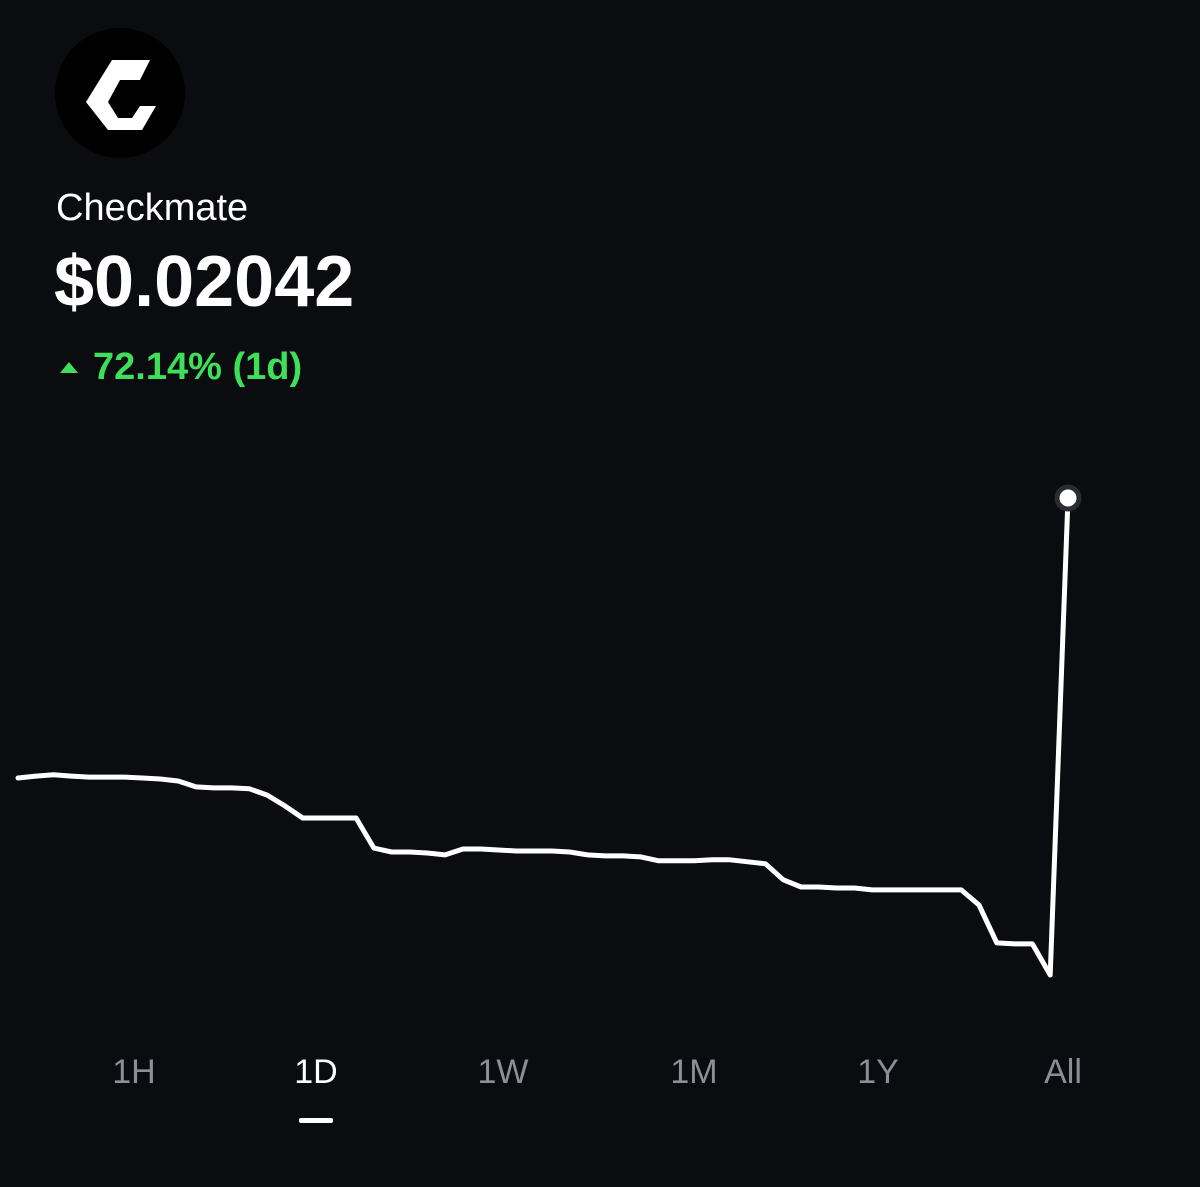 This screenshot has width=1200, height=1187. What do you see at coordinates (69, 367) in the screenshot?
I see `up-arrow` at bounding box center [69, 367].